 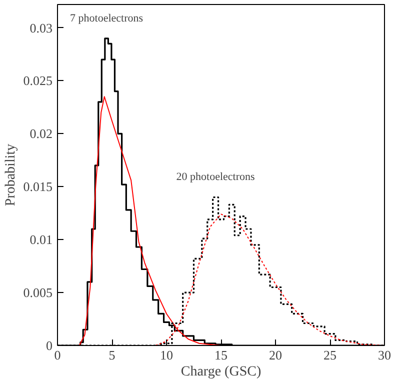 I want to click on x-tick-label: 10, so click(x=166, y=355).